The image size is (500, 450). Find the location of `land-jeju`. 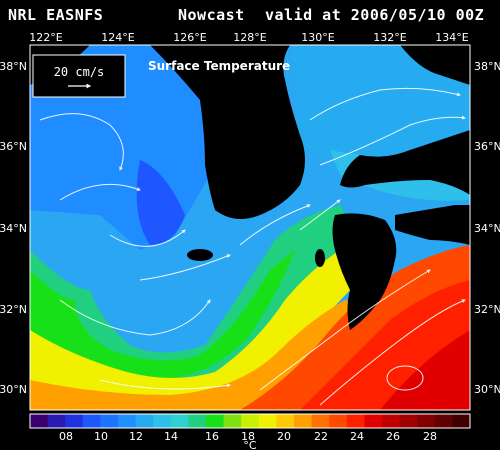

land-jeju is located at coordinates (200, 255).